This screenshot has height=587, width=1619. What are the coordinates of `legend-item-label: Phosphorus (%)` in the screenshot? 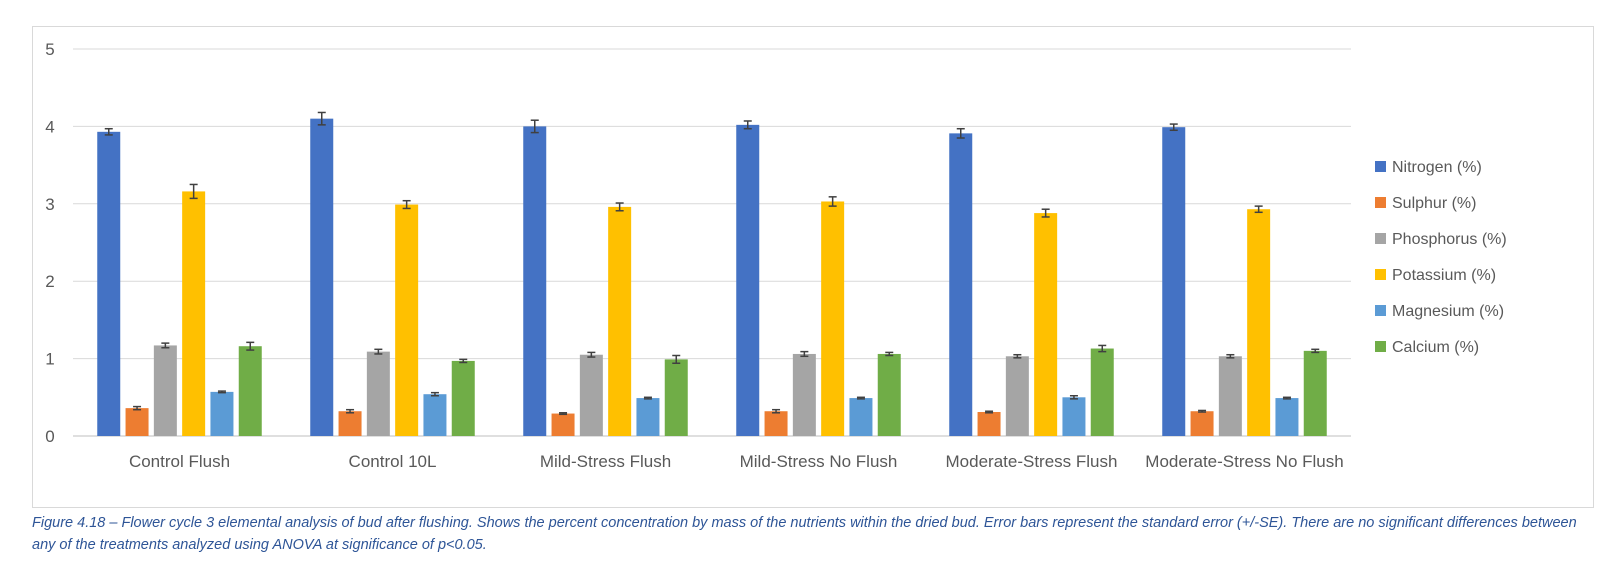 It's located at (1449, 239).